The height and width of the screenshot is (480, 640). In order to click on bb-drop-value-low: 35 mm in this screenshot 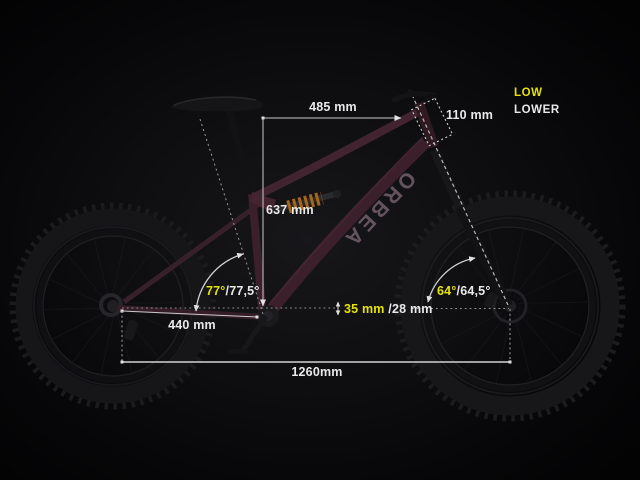, I will do `click(364, 309)`.